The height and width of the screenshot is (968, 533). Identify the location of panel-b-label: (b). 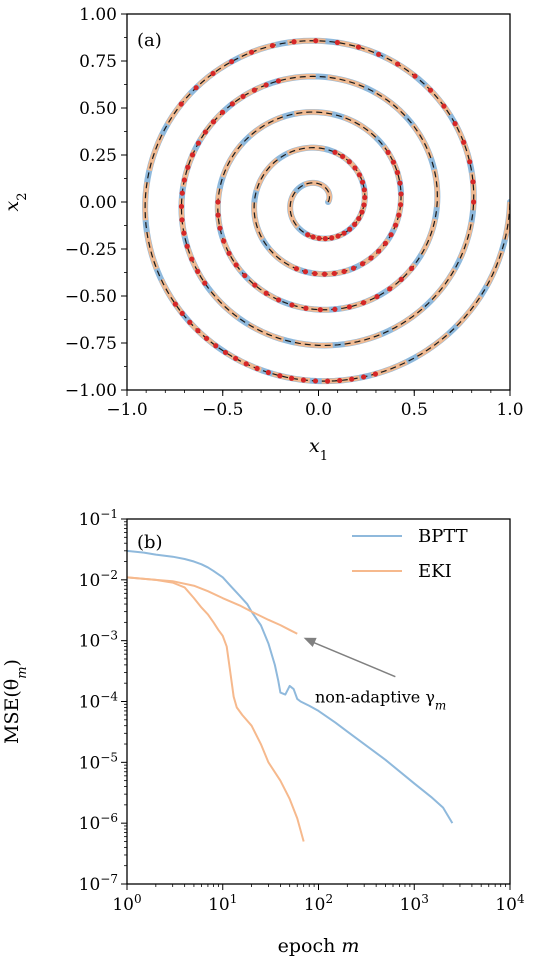
(150, 542).